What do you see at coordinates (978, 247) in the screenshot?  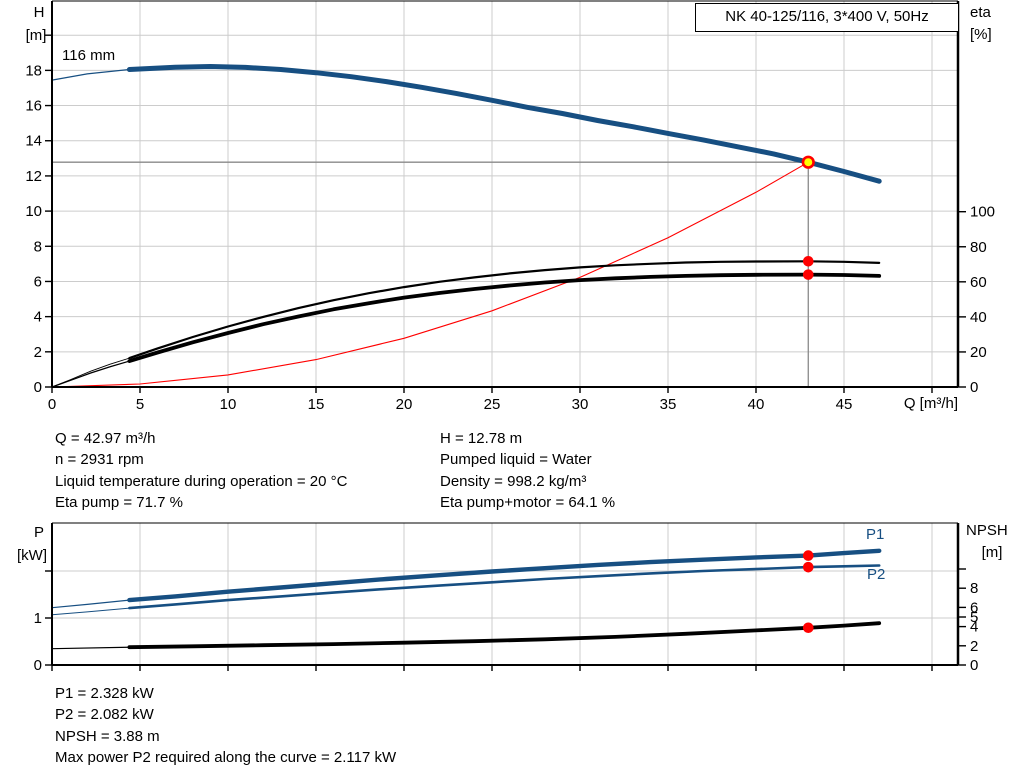 I see `y-tick-label-right: 80` at bounding box center [978, 247].